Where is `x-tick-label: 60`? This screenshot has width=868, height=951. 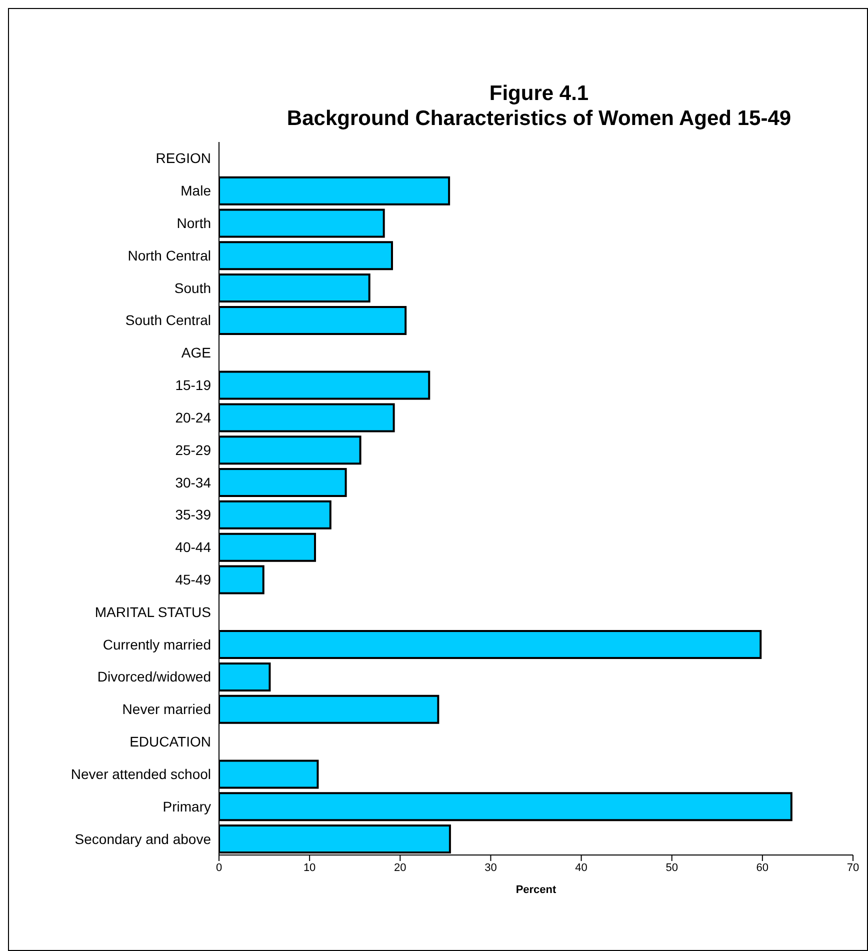
x-tick-label: 60 is located at coordinates (762, 868).